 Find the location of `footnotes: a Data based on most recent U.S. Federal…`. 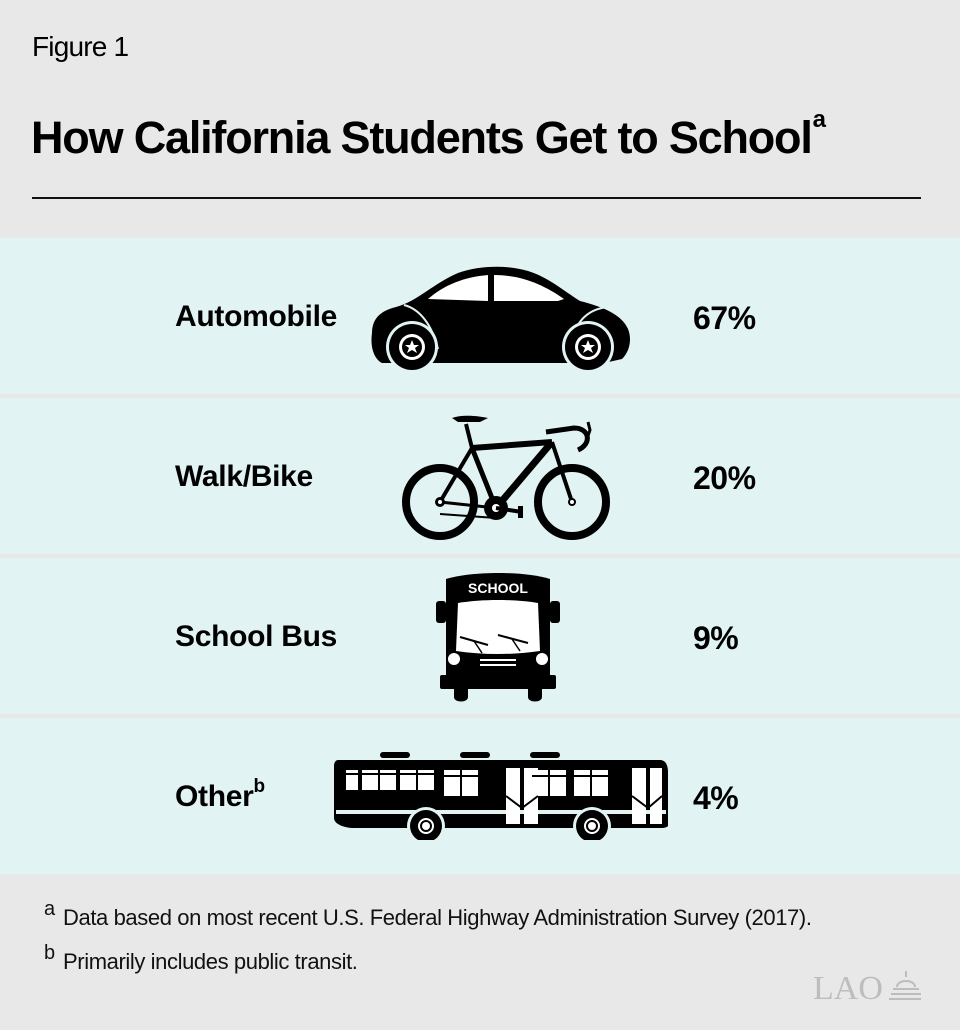

footnotes: a Data based on most recent U.S. Federal… is located at coordinates (428, 945).